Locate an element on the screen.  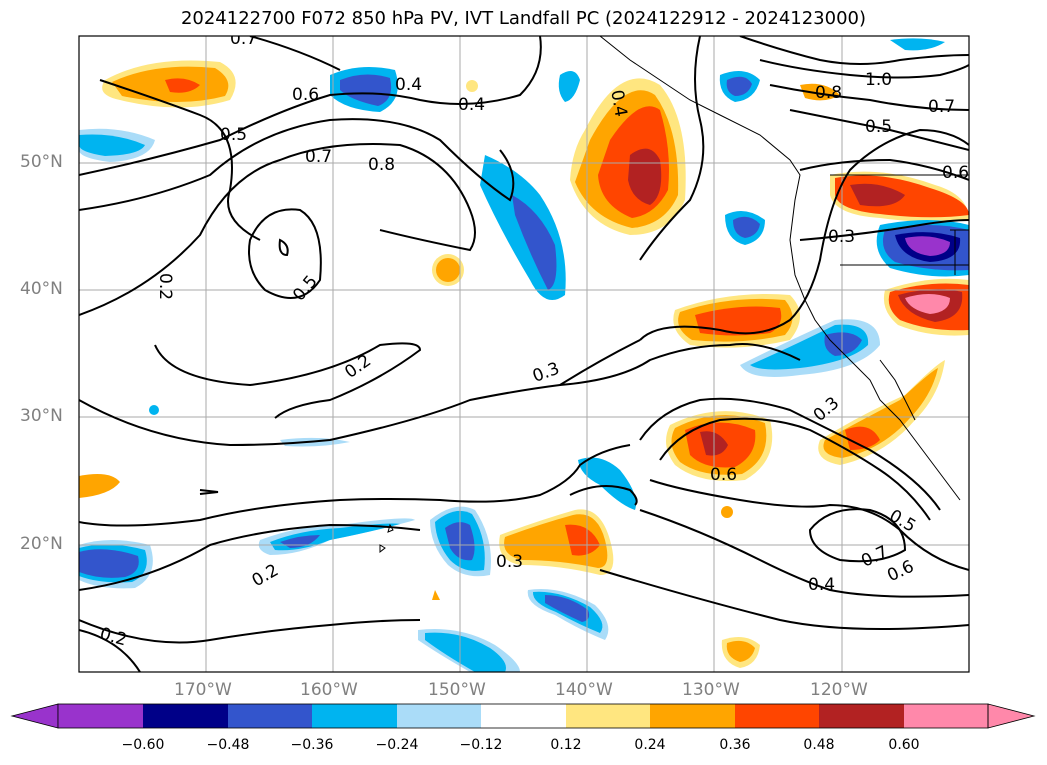
colorbar-tick: −0.36 is located at coordinates (312, 745).